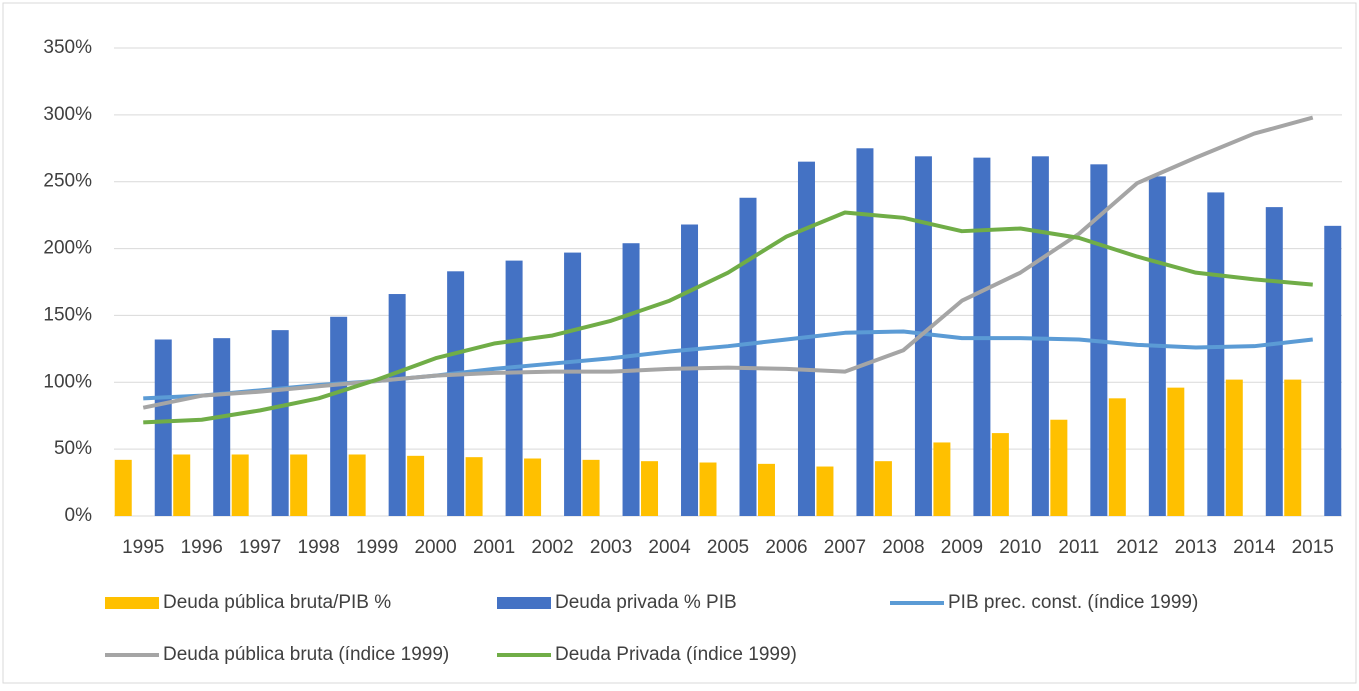 The image size is (1359, 691). What do you see at coordinates (277, 602) in the screenshot?
I see `legend-label: Deuda pública bruta/PIB %` at bounding box center [277, 602].